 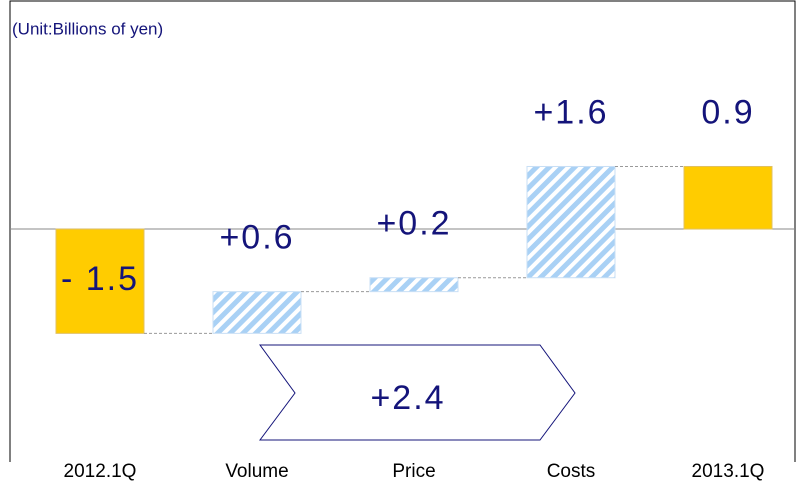 I want to click on annotation: +2.4, so click(x=407, y=398).